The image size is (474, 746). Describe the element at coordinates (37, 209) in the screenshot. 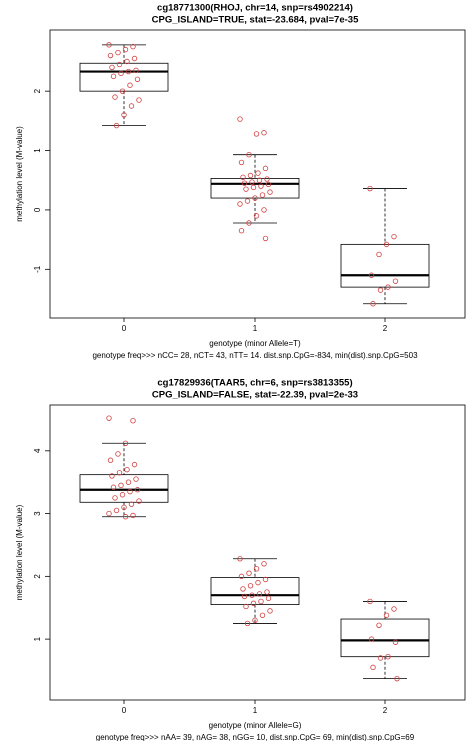

I see `y-tick-label: 0` at that location.